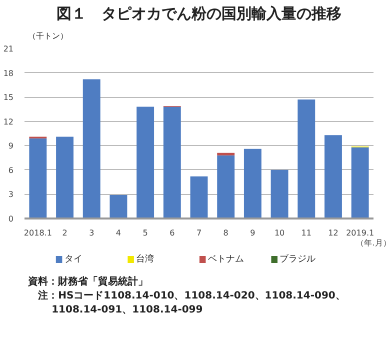  What do you see at coordinates (333, 233) in the screenshot?
I see `x-tick-label: 12` at bounding box center [333, 233].